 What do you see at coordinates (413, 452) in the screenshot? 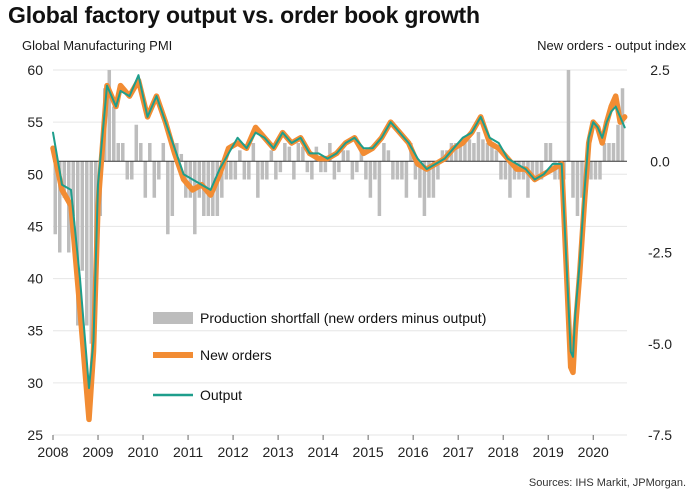
I see `x-tick-label: 2016` at bounding box center [413, 452].